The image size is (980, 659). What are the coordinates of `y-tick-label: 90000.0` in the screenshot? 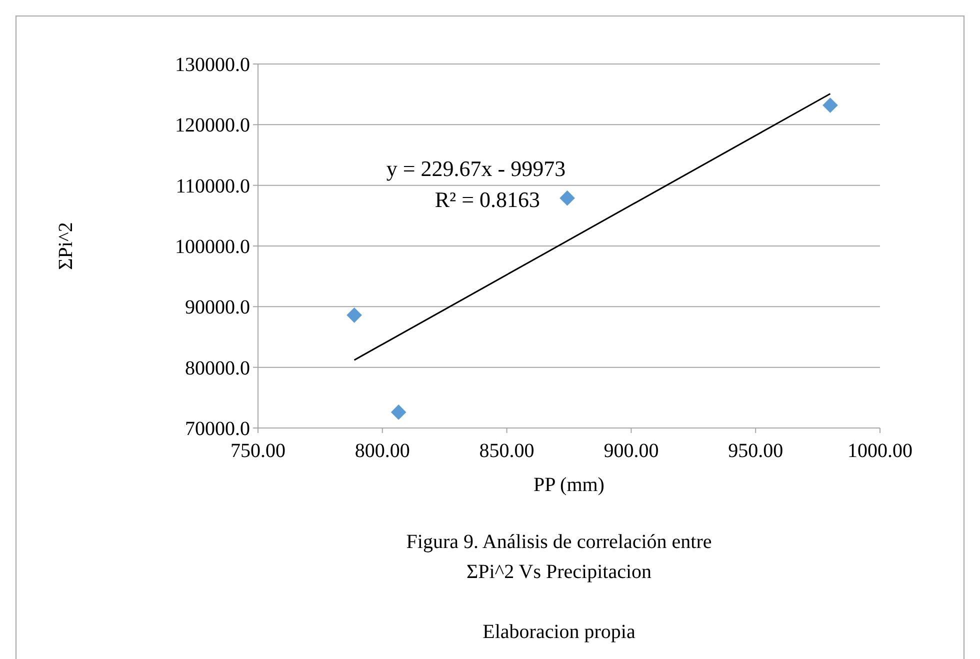 It's located at (217, 307).